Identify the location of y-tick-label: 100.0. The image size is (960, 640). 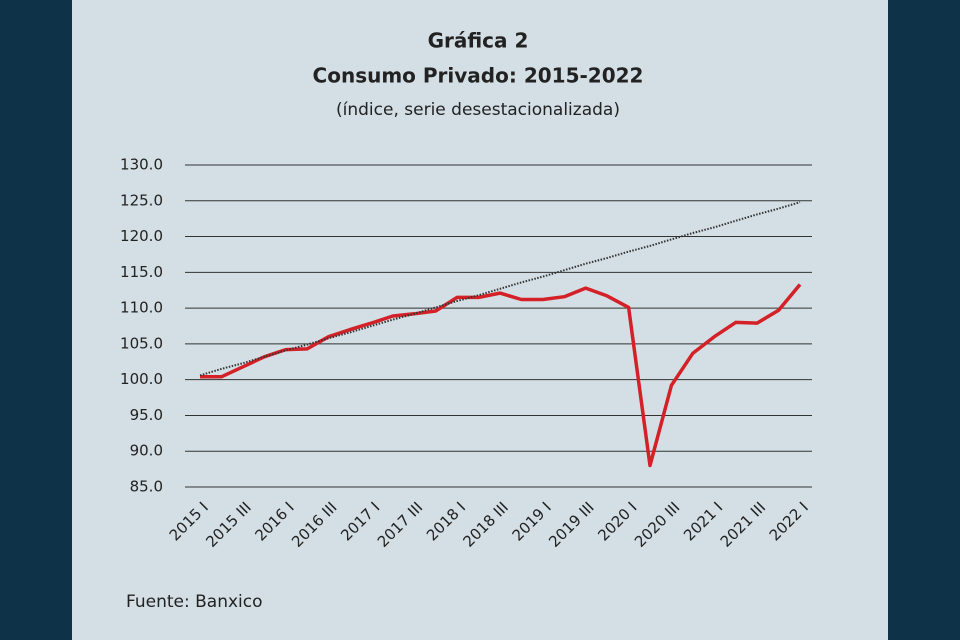
(141, 379).